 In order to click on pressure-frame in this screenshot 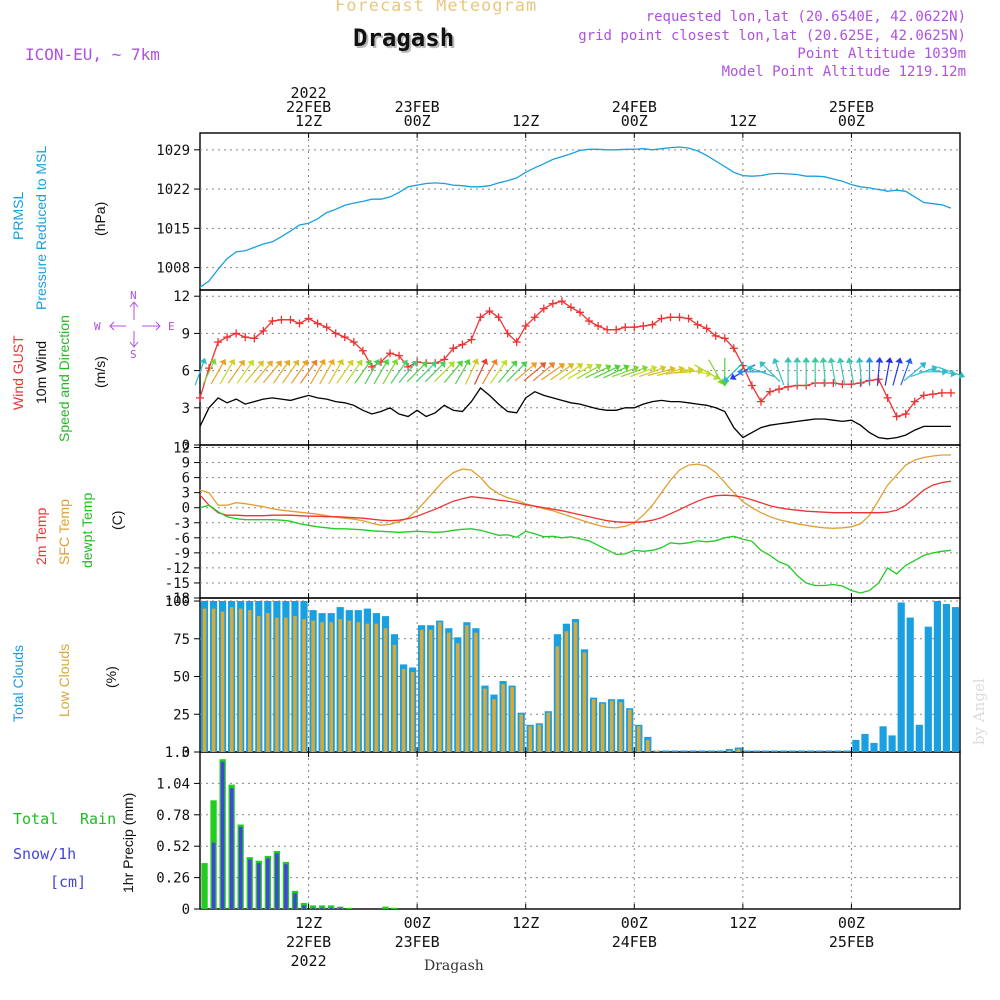, I will do `click(580, 211)`.